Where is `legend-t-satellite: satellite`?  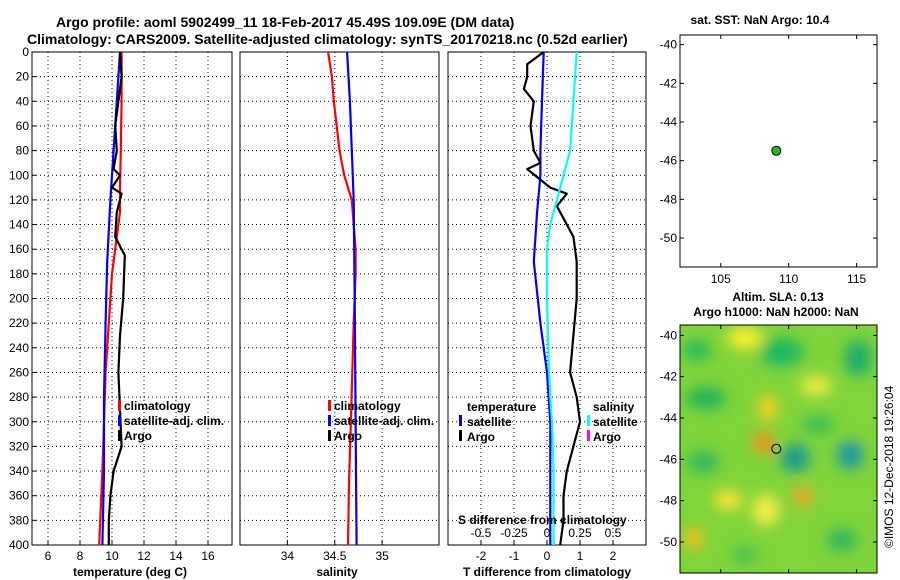 legend-t-satellite: satellite is located at coordinates (489, 422).